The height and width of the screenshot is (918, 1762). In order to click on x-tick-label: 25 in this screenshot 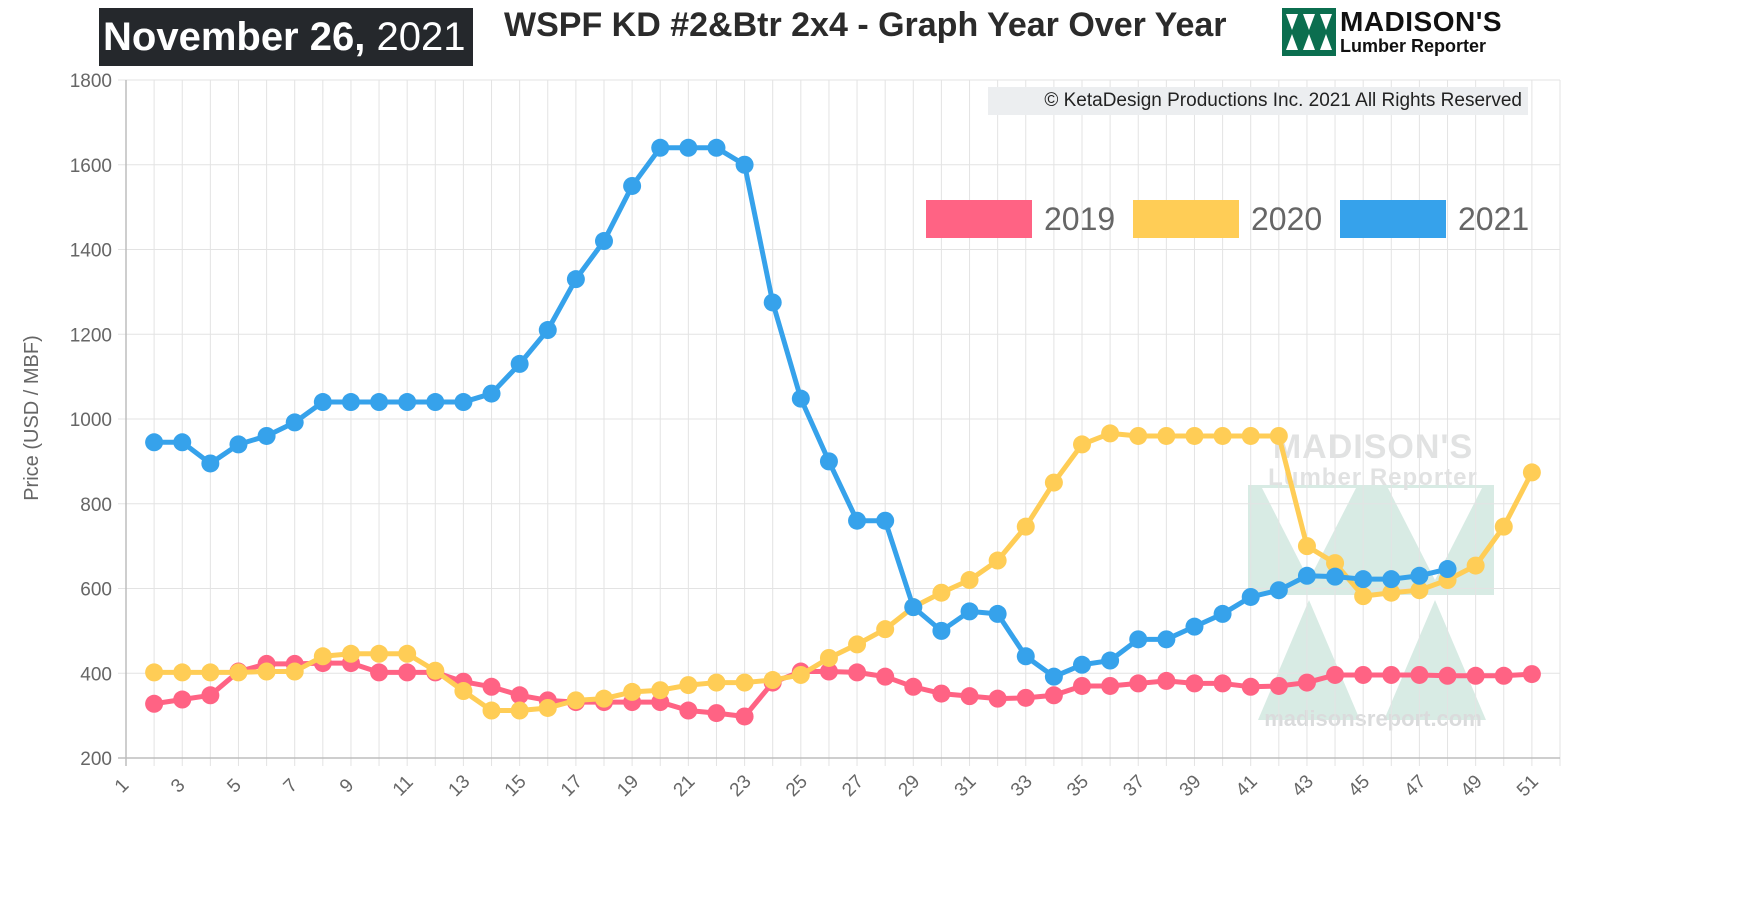, I will do `click(797, 786)`.